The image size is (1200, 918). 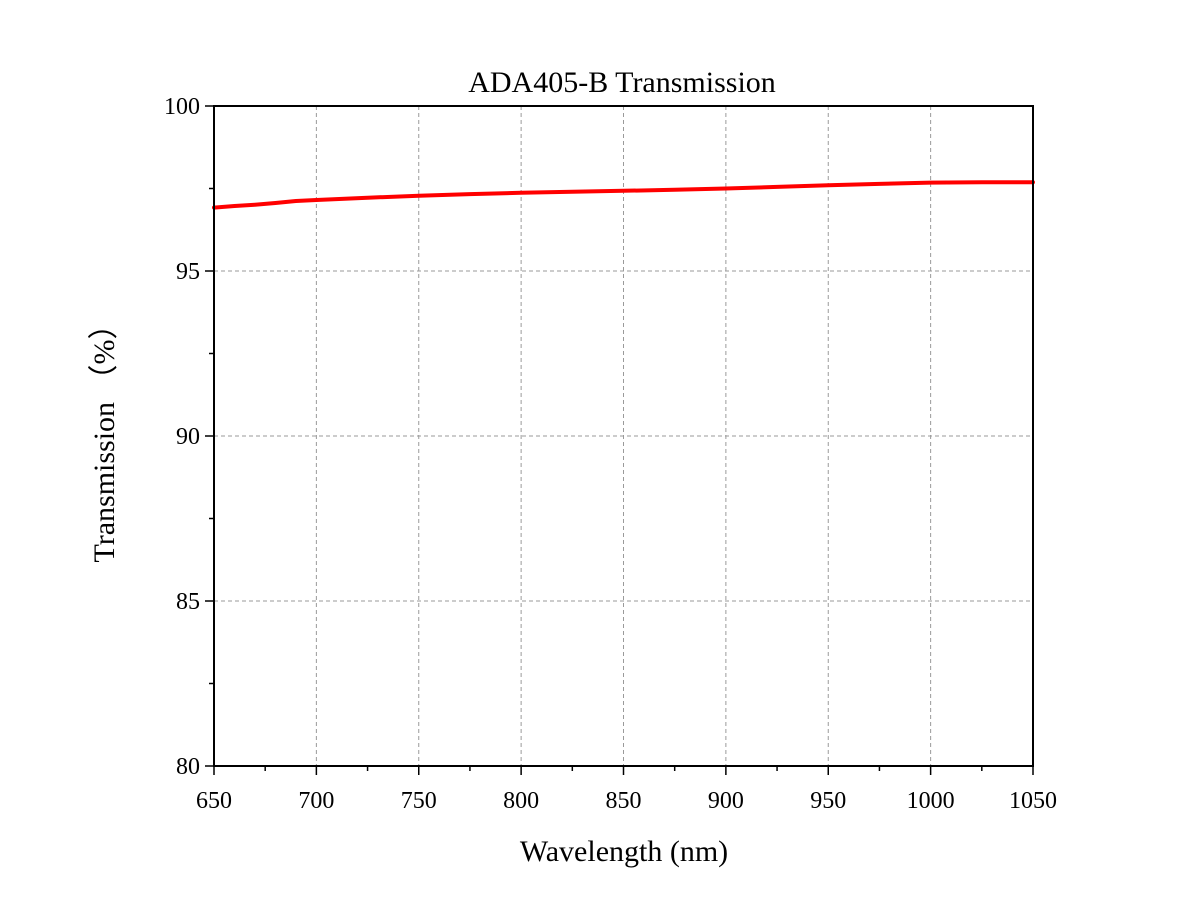 What do you see at coordinates (182, 107) in the screenshot?
I see `y-tick-label: 100` at bounding box center [182, 107].